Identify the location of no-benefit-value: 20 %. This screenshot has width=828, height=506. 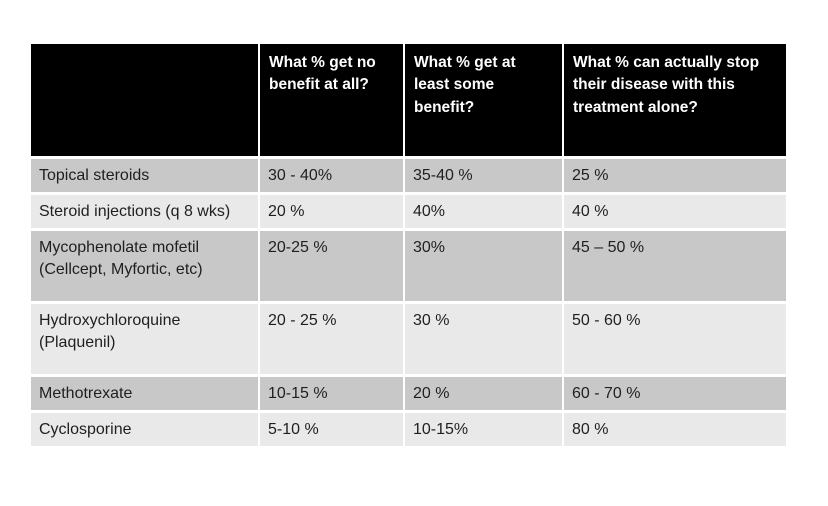
(331, 211).